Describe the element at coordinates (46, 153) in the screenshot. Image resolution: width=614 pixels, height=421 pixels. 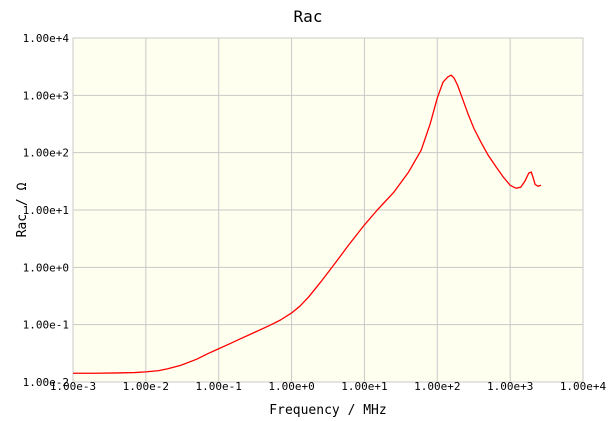
I see `y-tick-label: 1.00e+2` at that location.